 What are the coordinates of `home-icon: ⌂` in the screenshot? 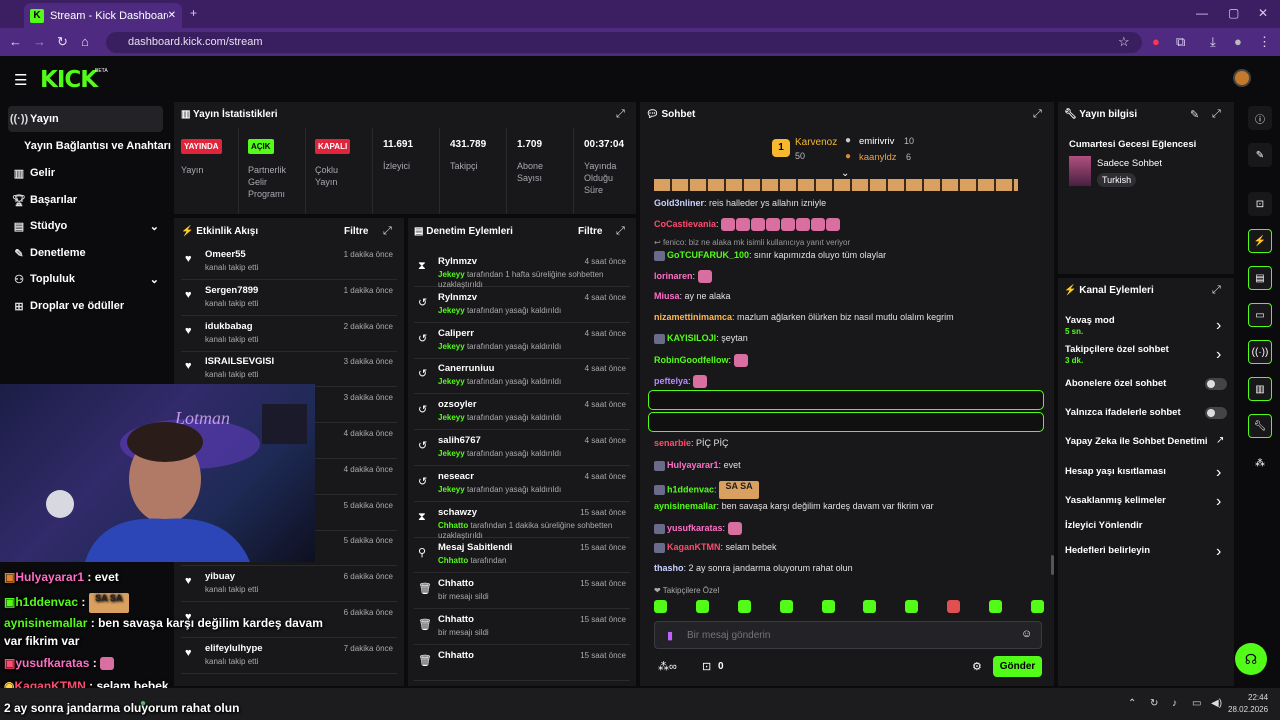 It's located at (85, 41).